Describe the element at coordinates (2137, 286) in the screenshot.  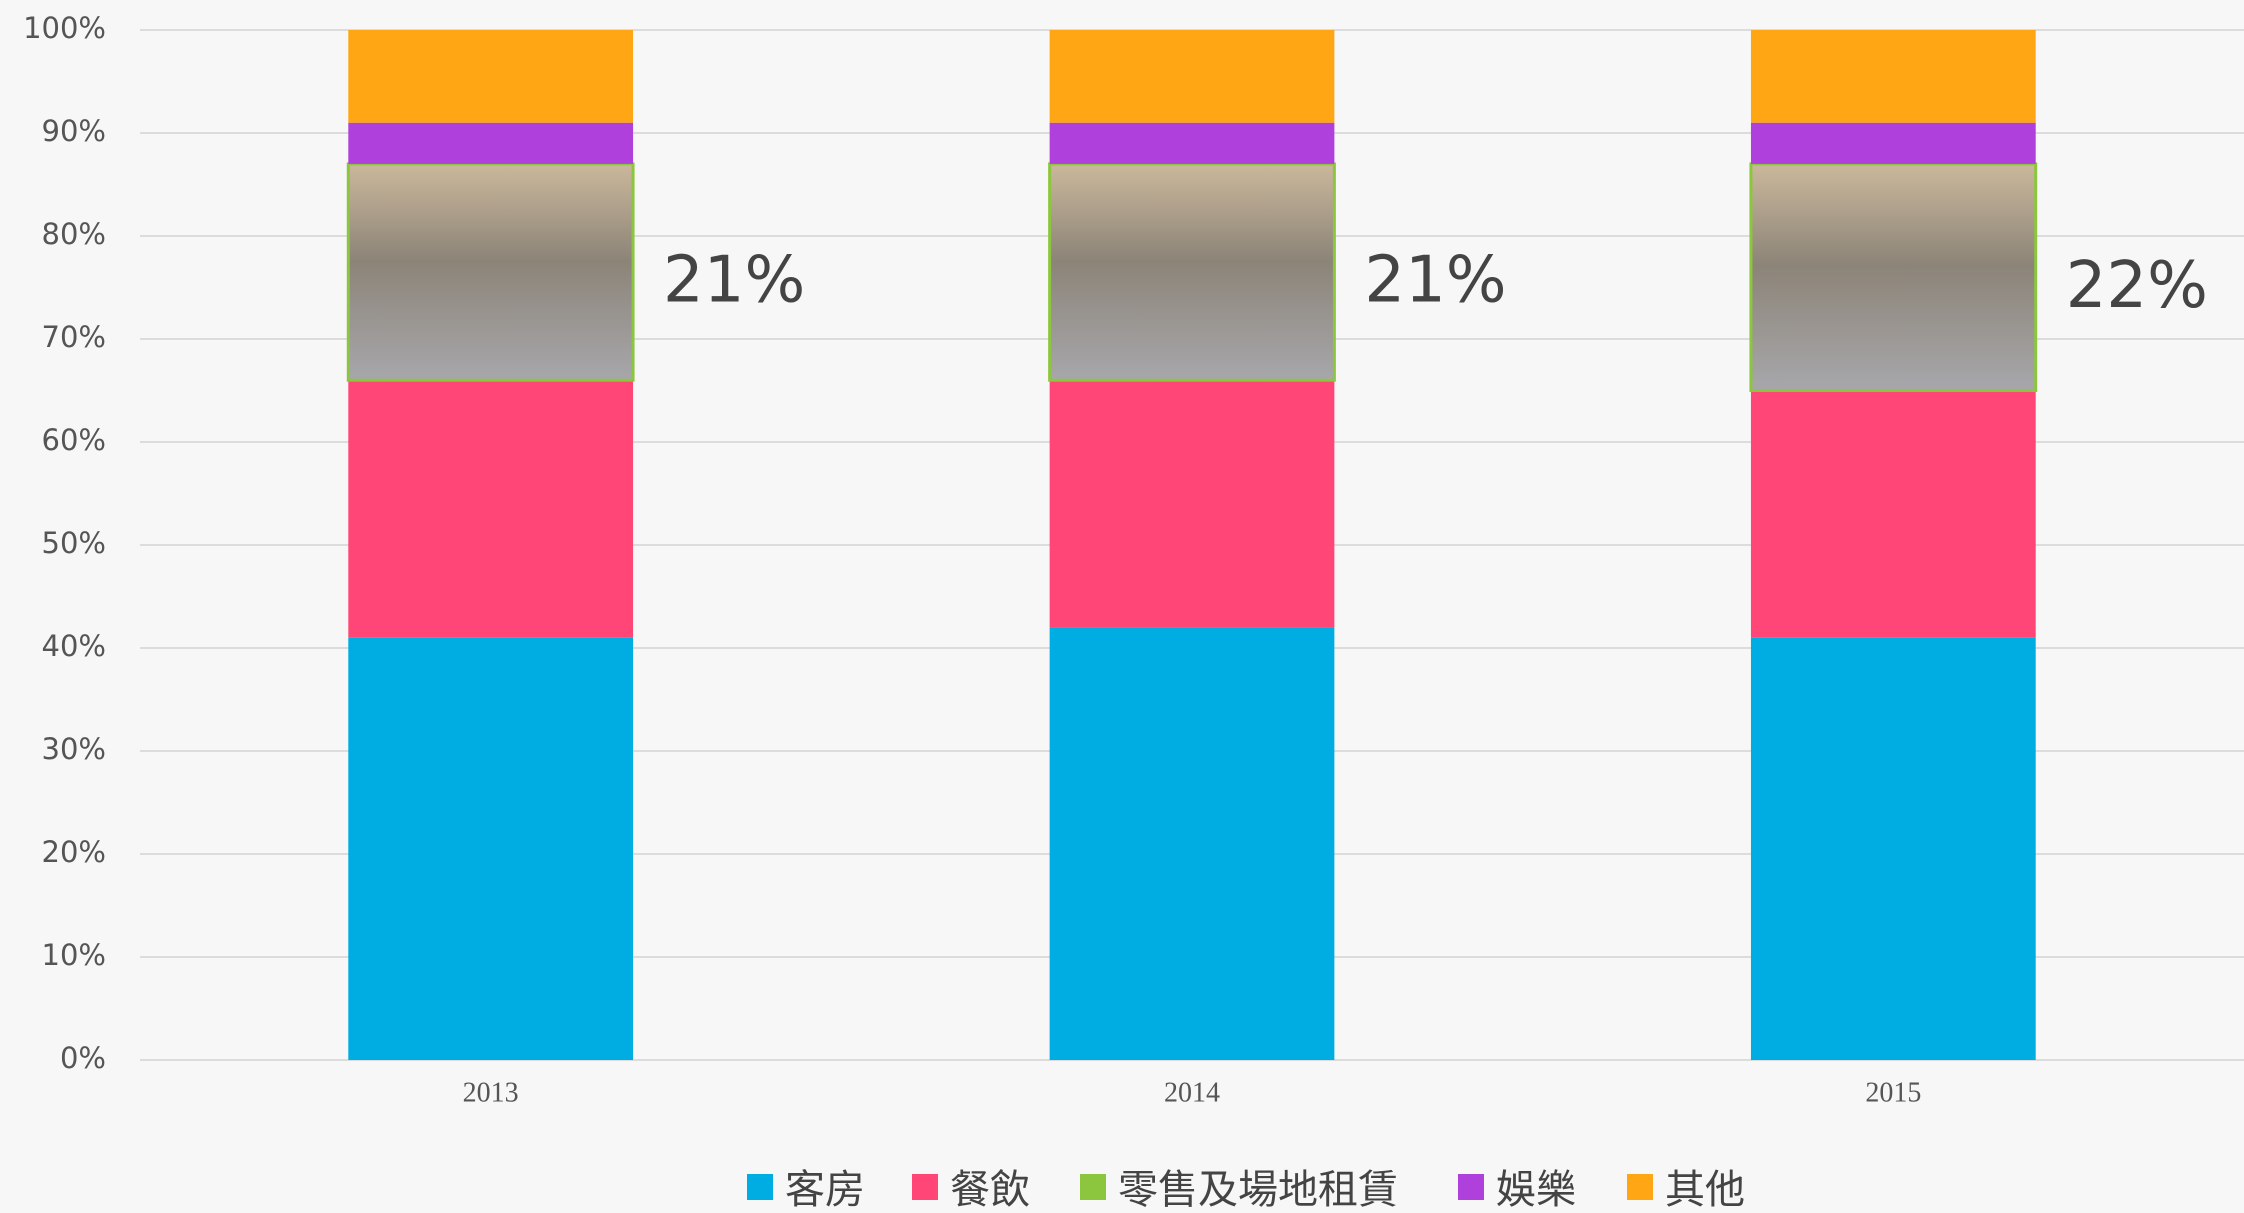
I see `data-label: 22%` at that location.